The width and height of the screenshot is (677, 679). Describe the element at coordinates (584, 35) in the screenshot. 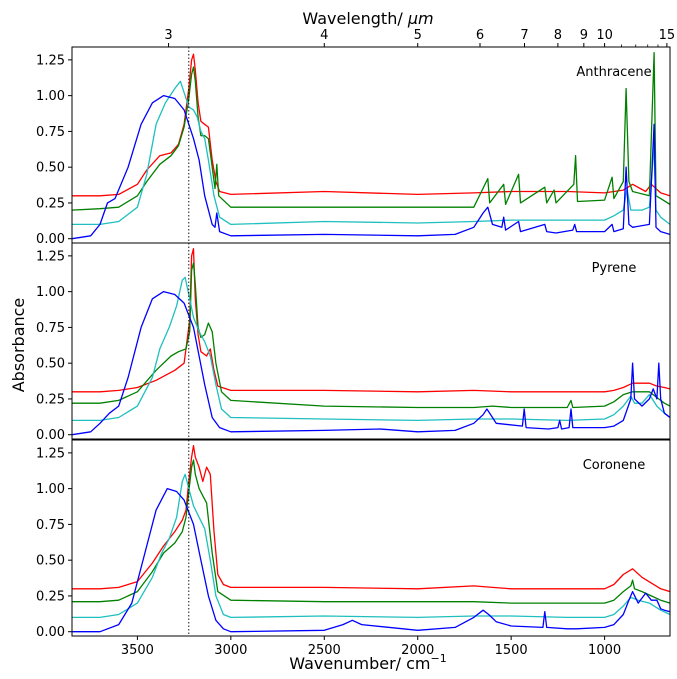

I see `top-tick-label: 9` at that location.